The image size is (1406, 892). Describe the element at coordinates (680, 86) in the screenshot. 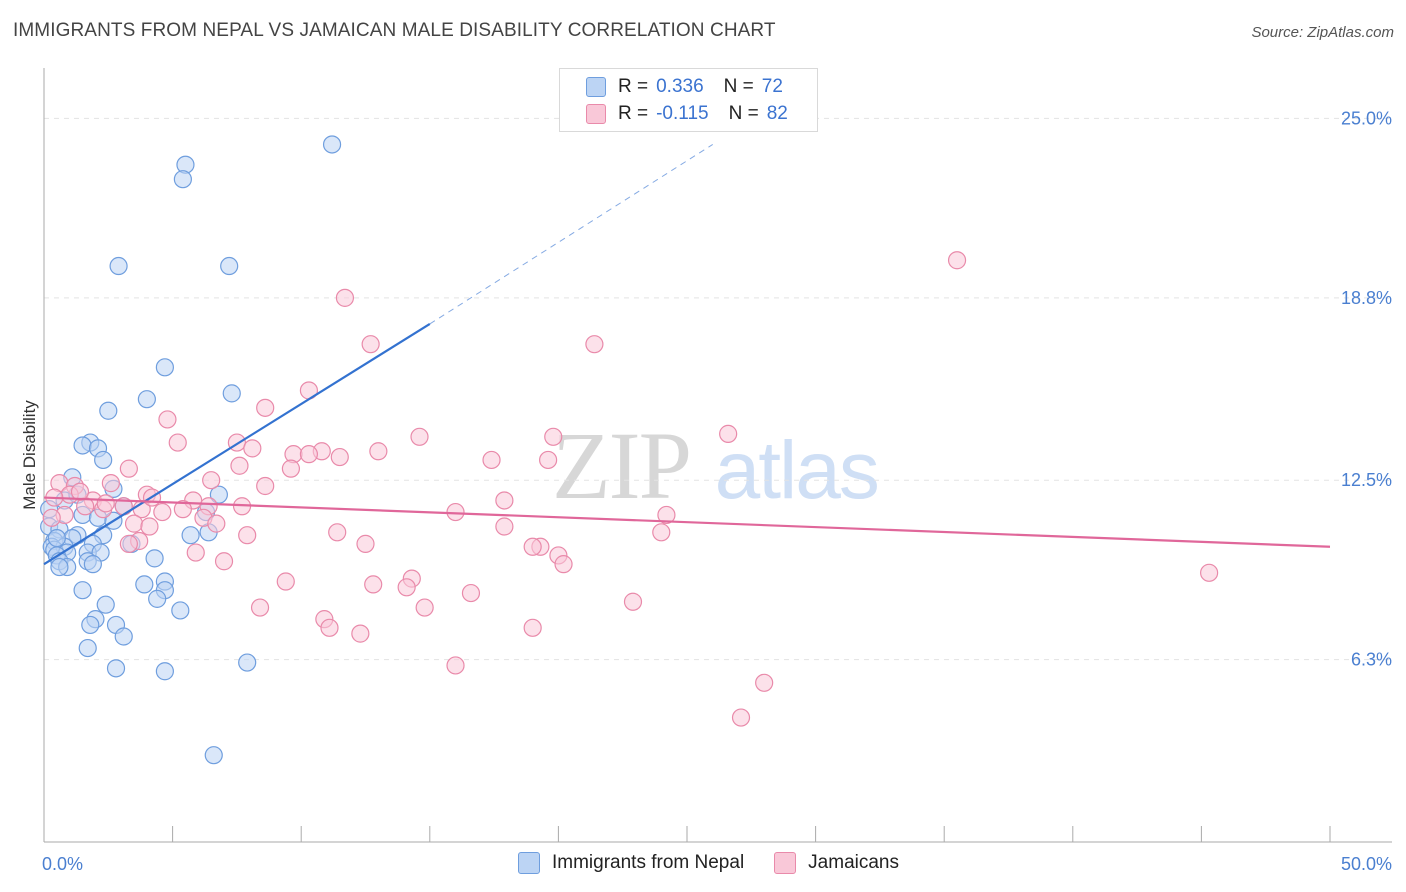

I see `legend-r-value: 0.336` at that location.